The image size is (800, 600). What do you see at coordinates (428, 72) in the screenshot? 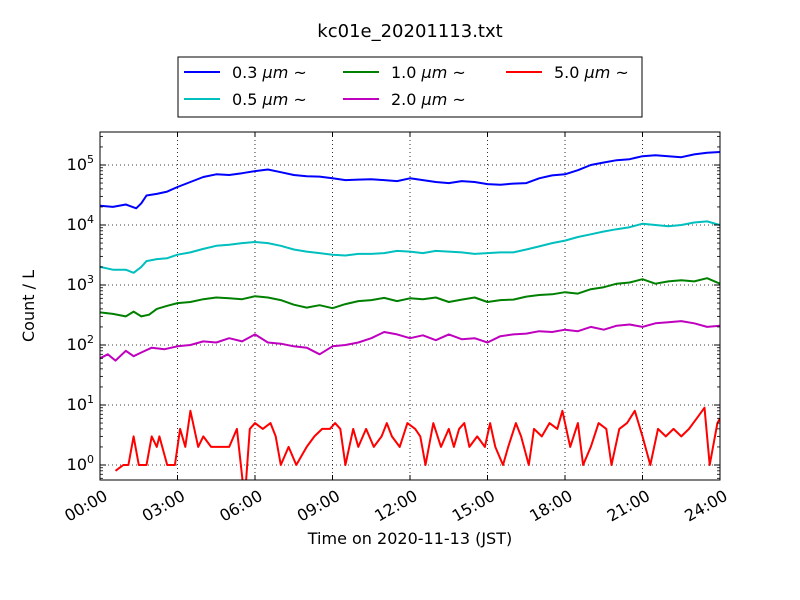
I see `legend-label-1-0: 1.0 μm ~` at bounding box center [428, 72].